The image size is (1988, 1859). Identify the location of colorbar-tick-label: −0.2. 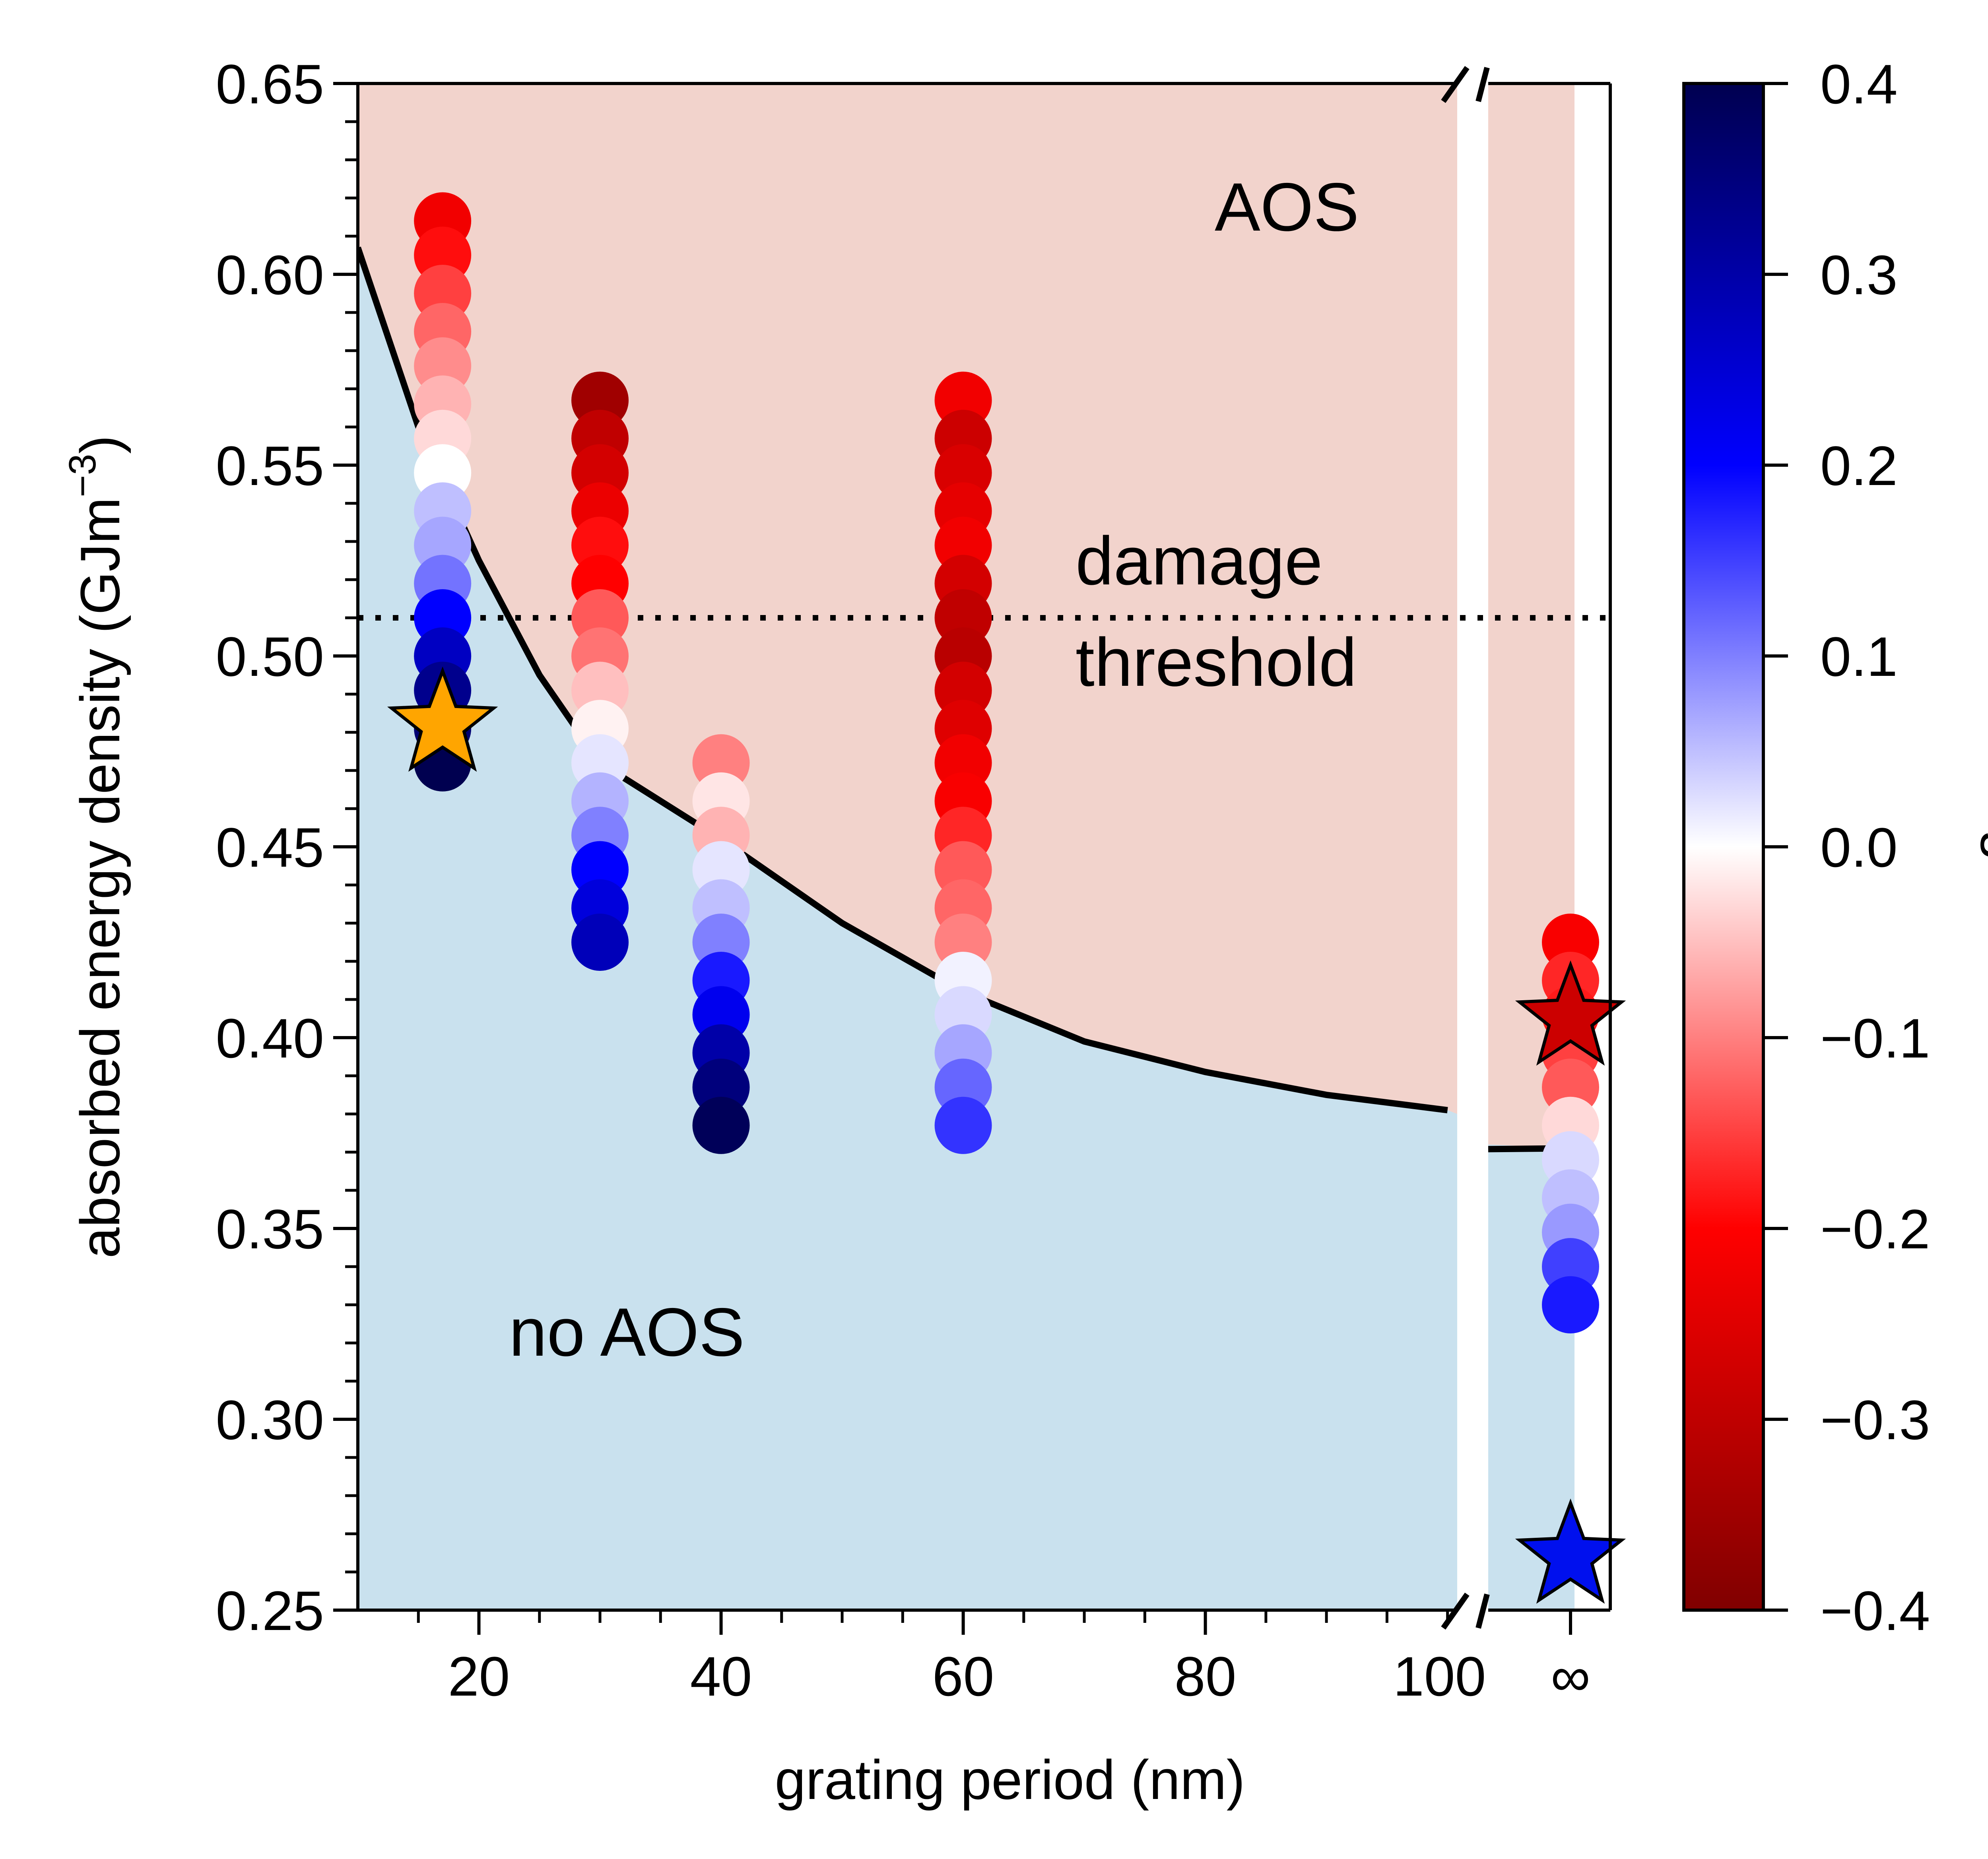
(1875, 1229).